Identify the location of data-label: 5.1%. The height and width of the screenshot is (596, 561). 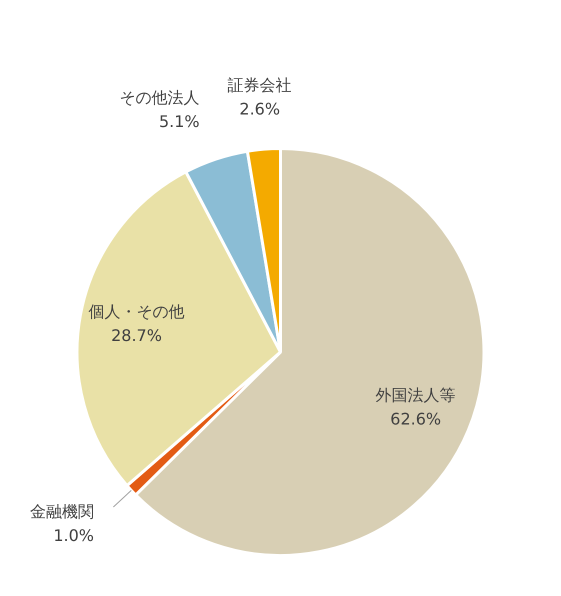
(179, 121).